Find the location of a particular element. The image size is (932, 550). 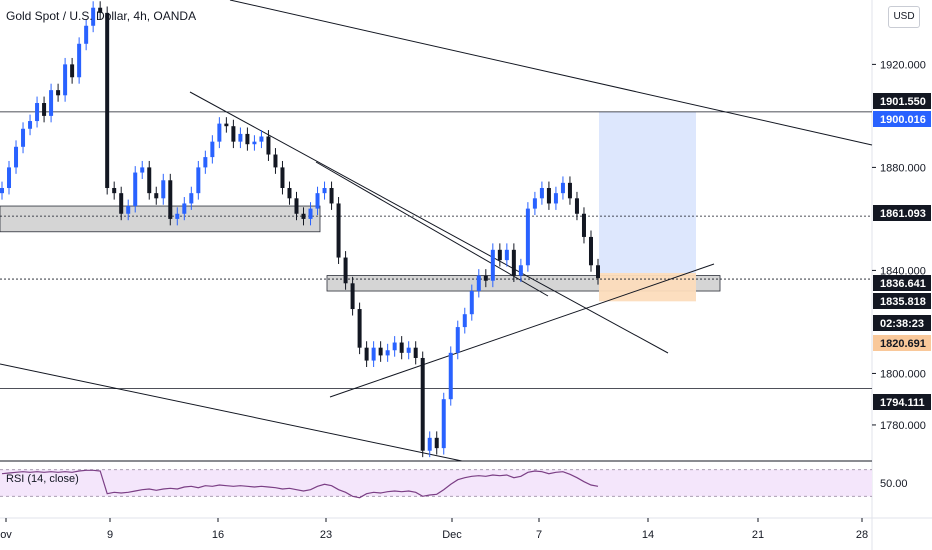

time-axis: ov 9 16 23 Dec 7 14 21 28 is located at coordinates (434, 529).